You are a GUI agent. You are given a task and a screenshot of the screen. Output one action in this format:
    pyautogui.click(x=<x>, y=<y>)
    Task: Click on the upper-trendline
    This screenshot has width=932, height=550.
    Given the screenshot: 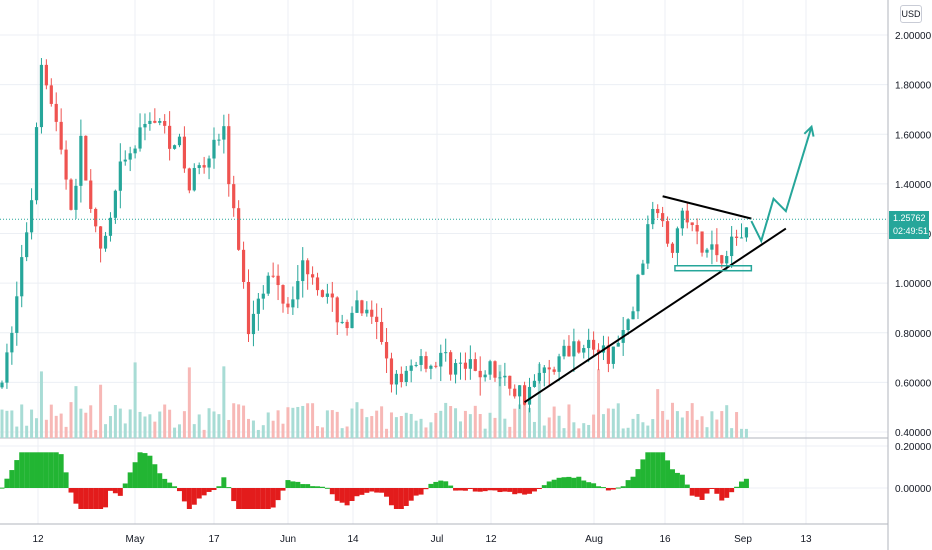 What is the action you would take?
    pyautogui.click(x=707, y=207)
    